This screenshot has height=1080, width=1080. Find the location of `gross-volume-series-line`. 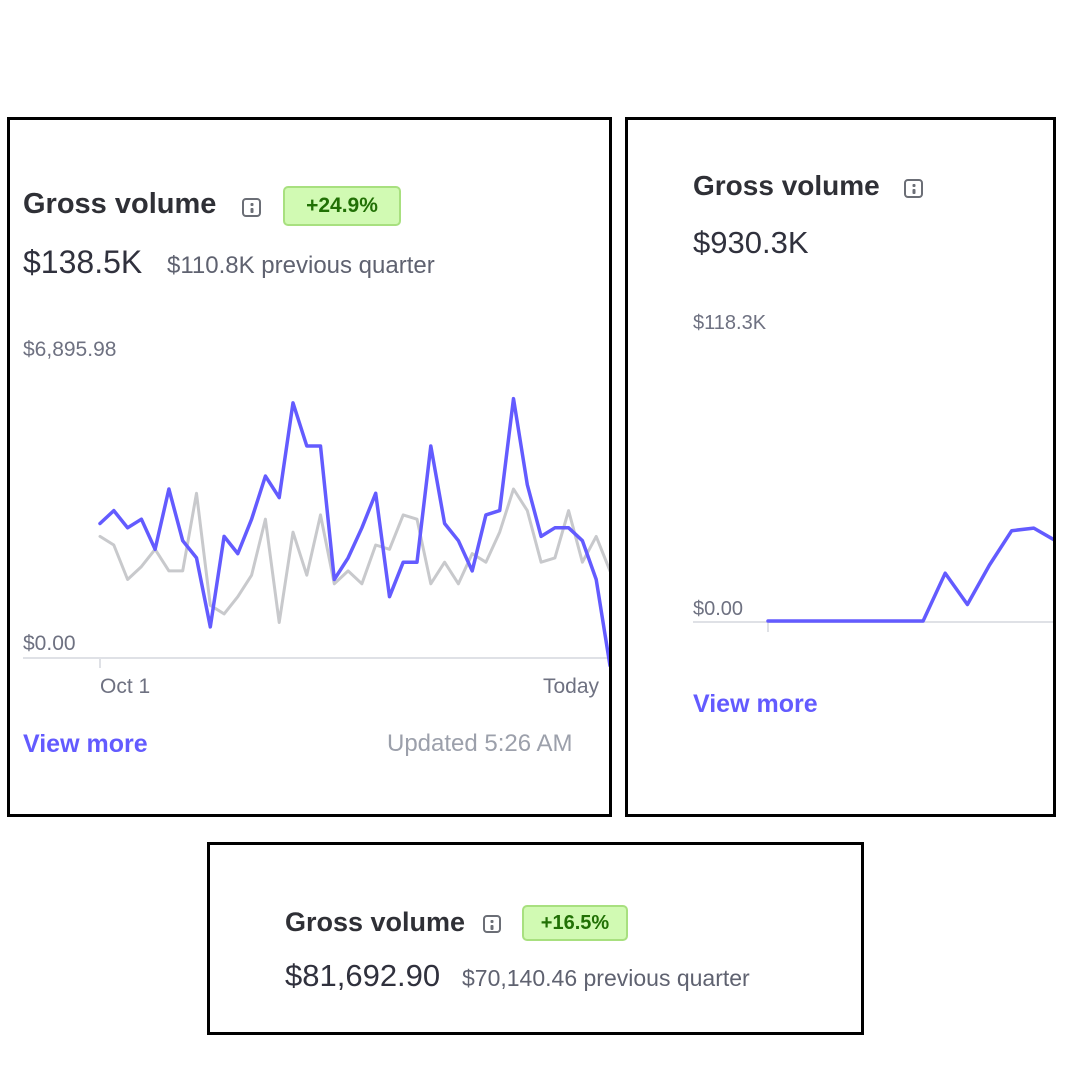

gross-volume-series-line is located at coordinates (909, 574).